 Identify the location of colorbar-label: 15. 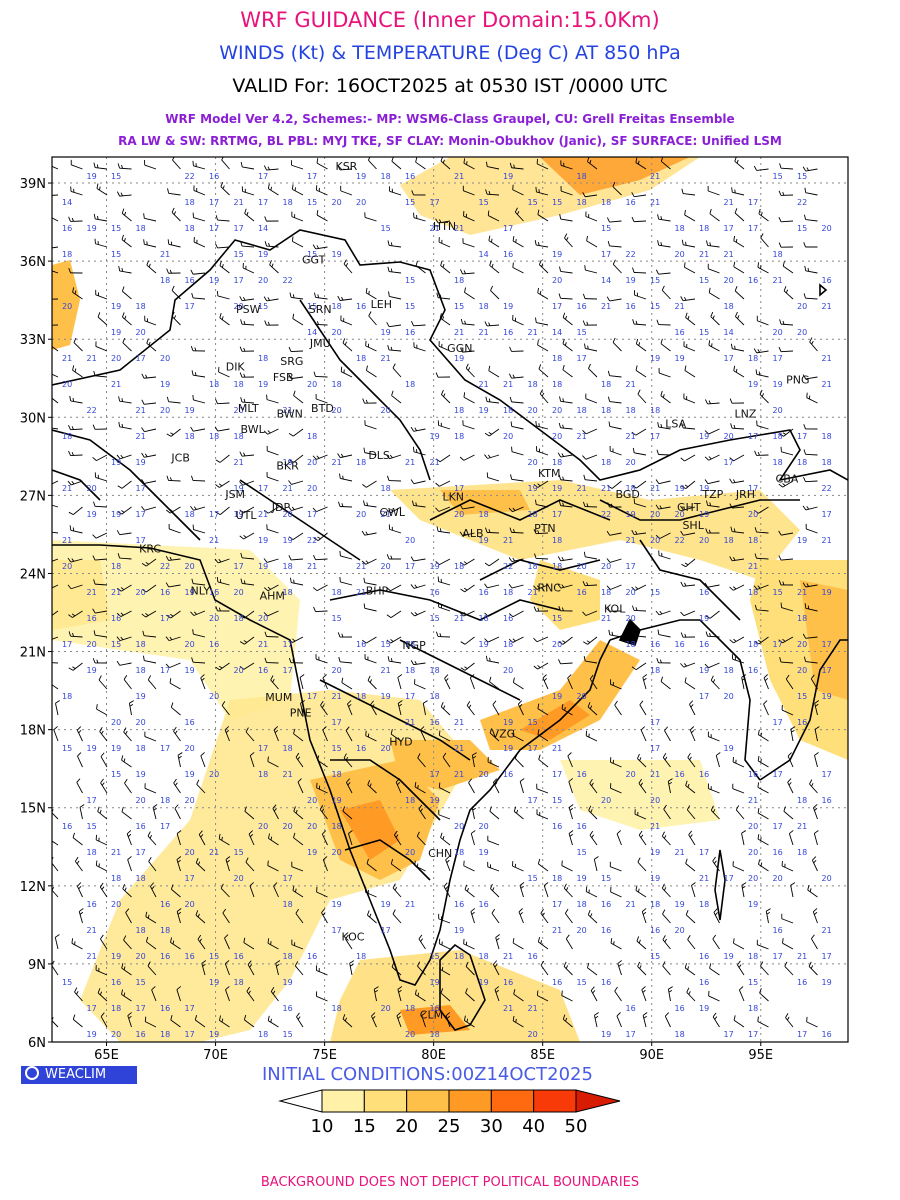
(364, 1126).